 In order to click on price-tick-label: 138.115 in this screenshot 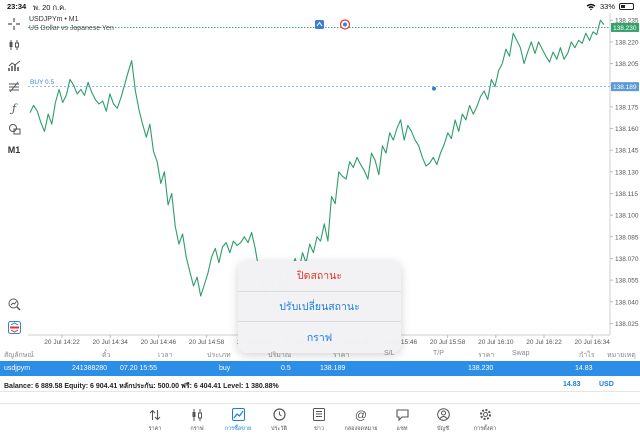, I will do `click(626, 194)`.